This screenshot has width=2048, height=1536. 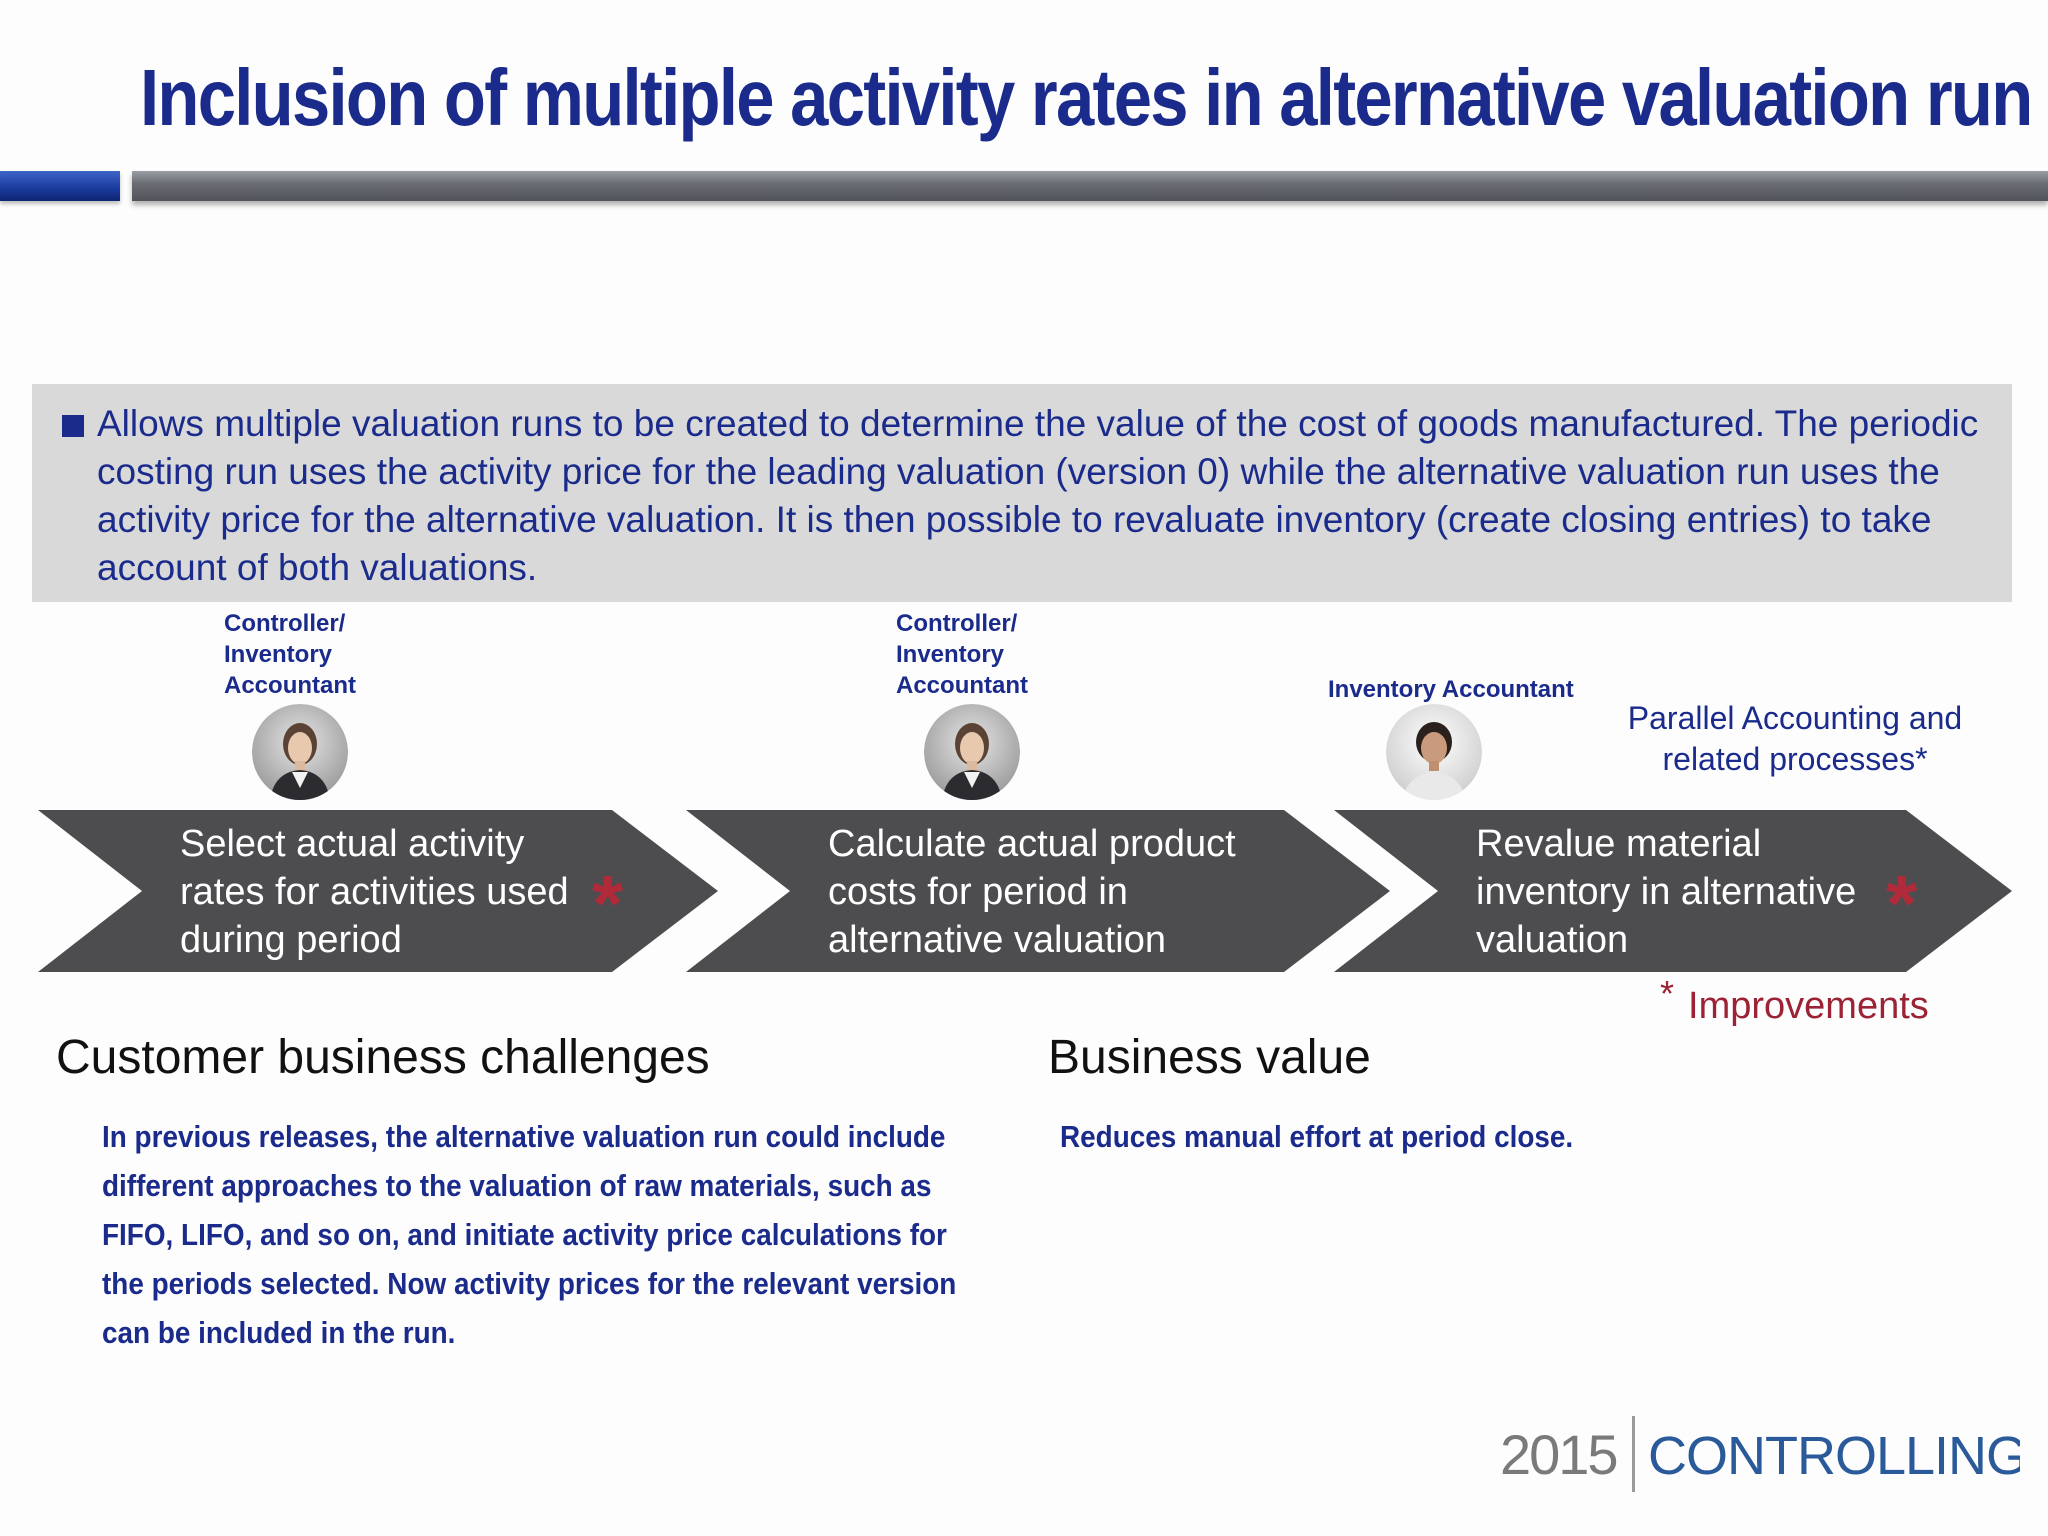 I want to click on role-label-3: Inventory Accountant, so click(x=1451, y=689).